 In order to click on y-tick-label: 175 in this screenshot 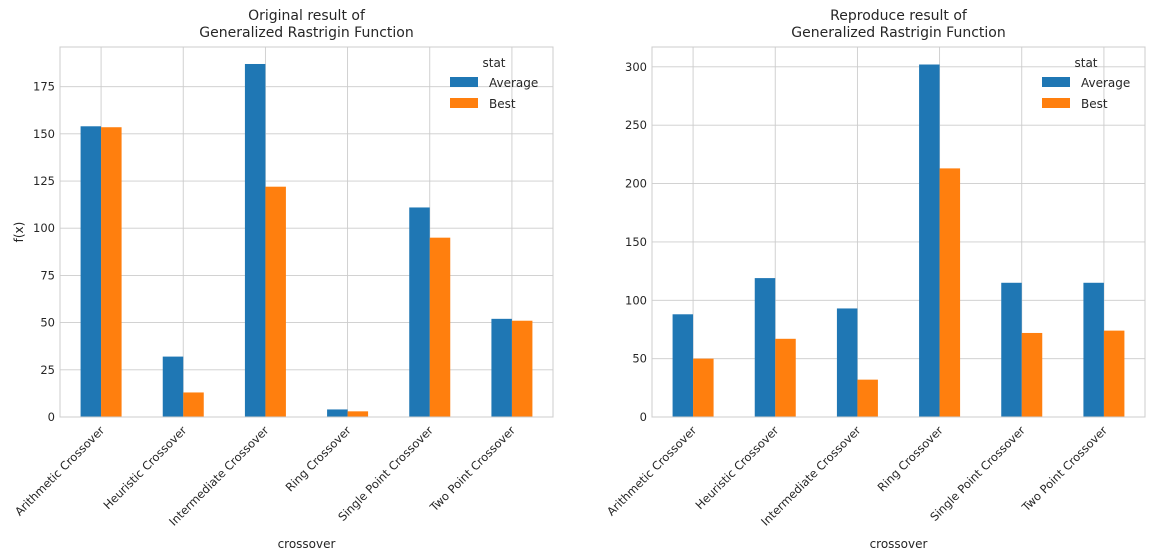, I will do `click(44, 87)`.